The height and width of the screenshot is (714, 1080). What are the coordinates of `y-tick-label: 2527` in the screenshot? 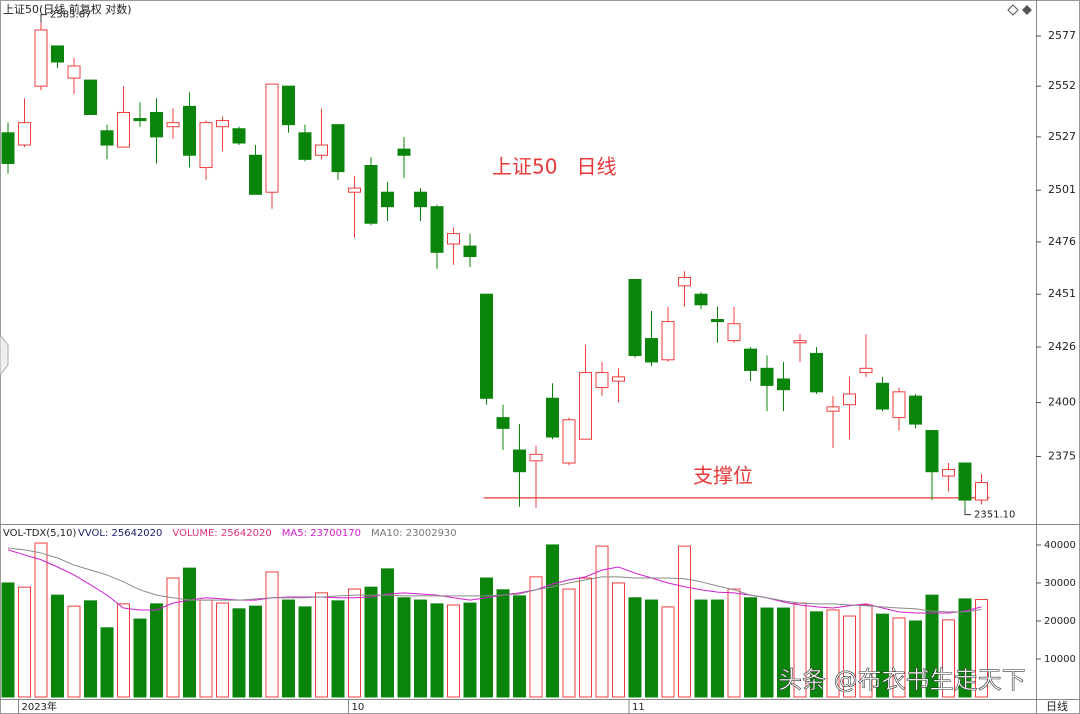 It's located at (1062, 136).